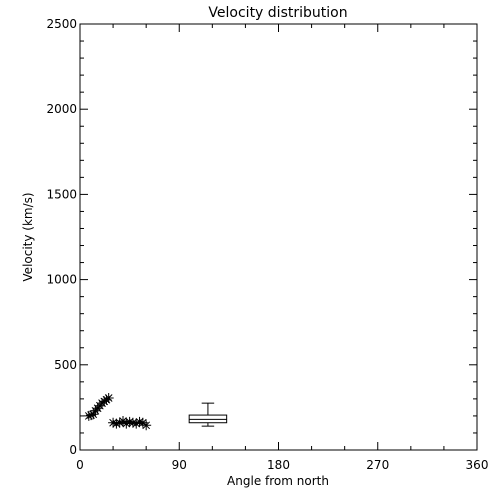 Image resolution: width=500 pixels, height=500 pixels. I want to click on x-axis-label: Angle from north, so click(278, 481).